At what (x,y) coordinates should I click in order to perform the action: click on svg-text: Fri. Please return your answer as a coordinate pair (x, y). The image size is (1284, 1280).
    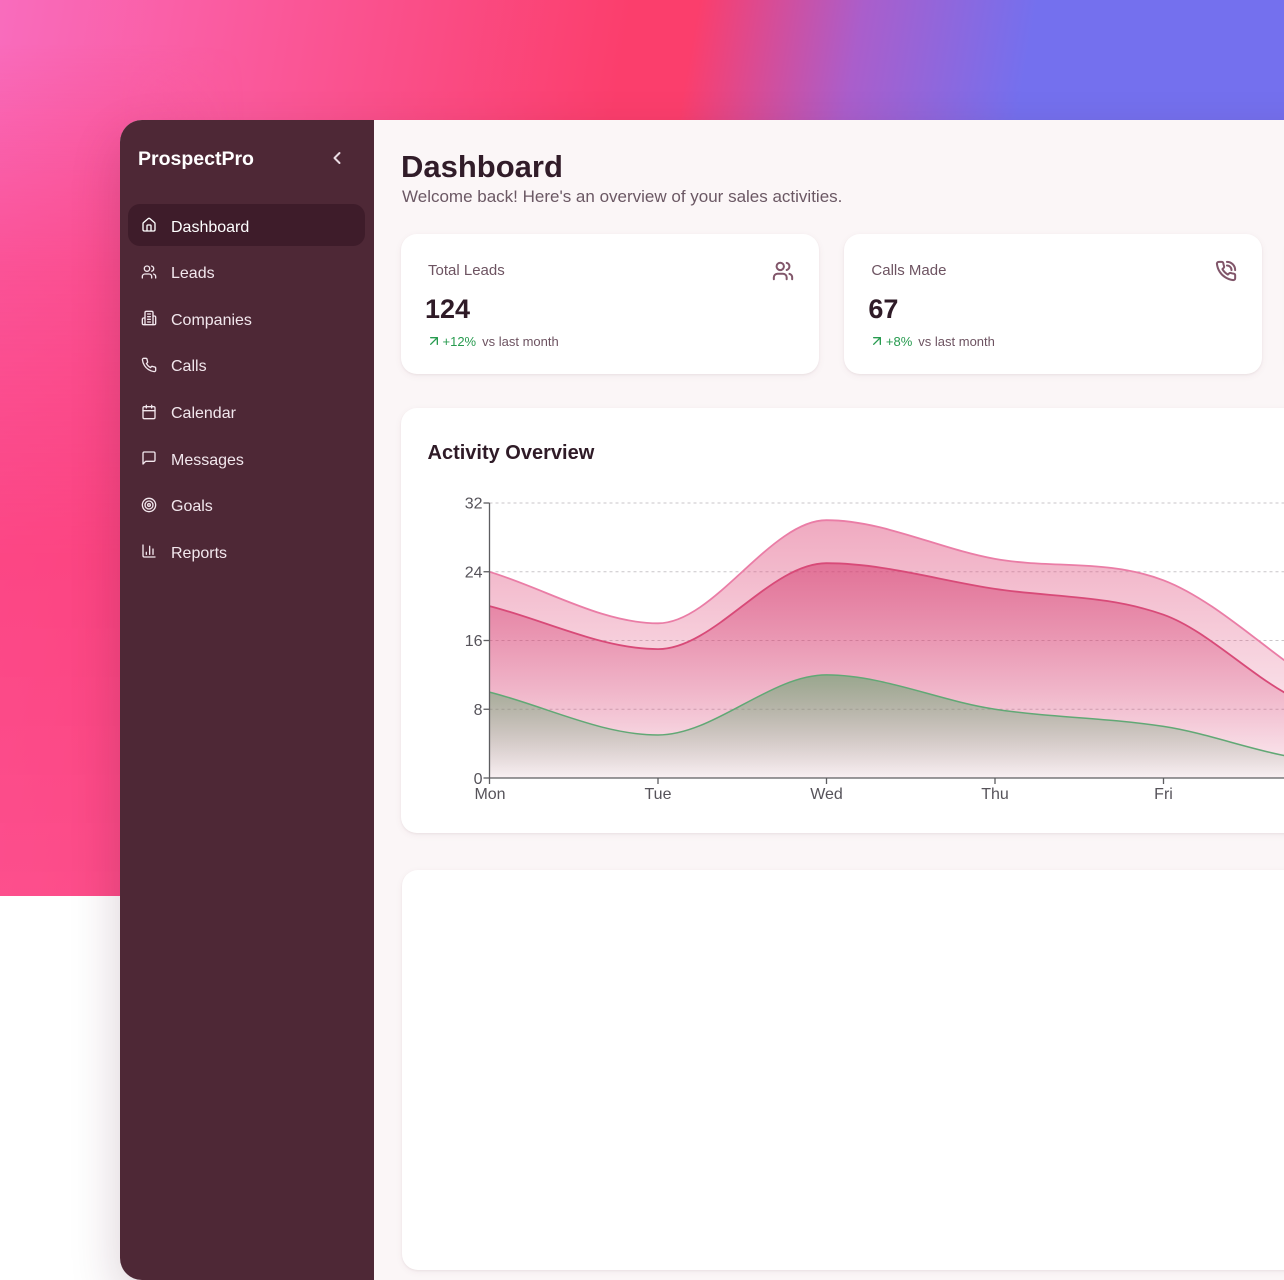
    Looking at the image, I should click on (1163, 794).